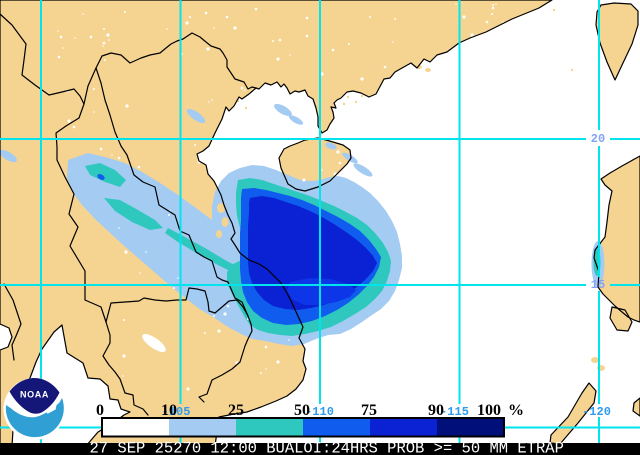 This screenshot has height=455, width=640. What do you see at coordinates (454, 412) in the screenshot?
I see `svg-text: -115` at bounding box center [454, 412].